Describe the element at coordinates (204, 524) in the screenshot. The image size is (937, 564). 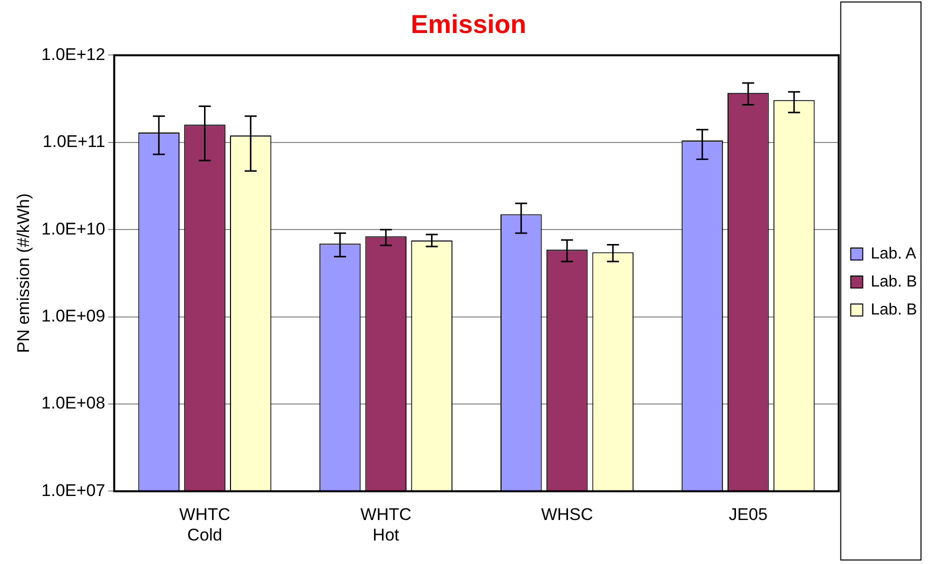
I see `x-tick-label: WHTC Cold` at that location.